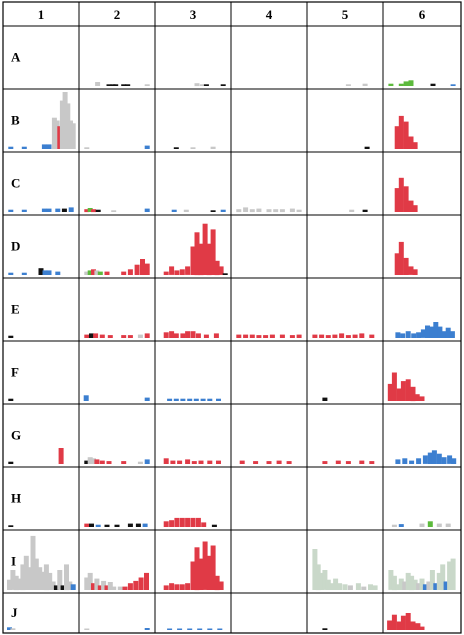 This screenshot has height=635, width=464. I want to click on panel-G5, so click(348, 462).